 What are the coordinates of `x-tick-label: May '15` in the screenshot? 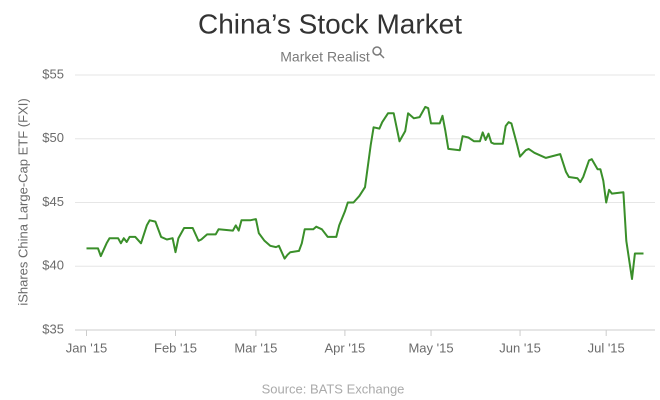 It's located at (430, 347).